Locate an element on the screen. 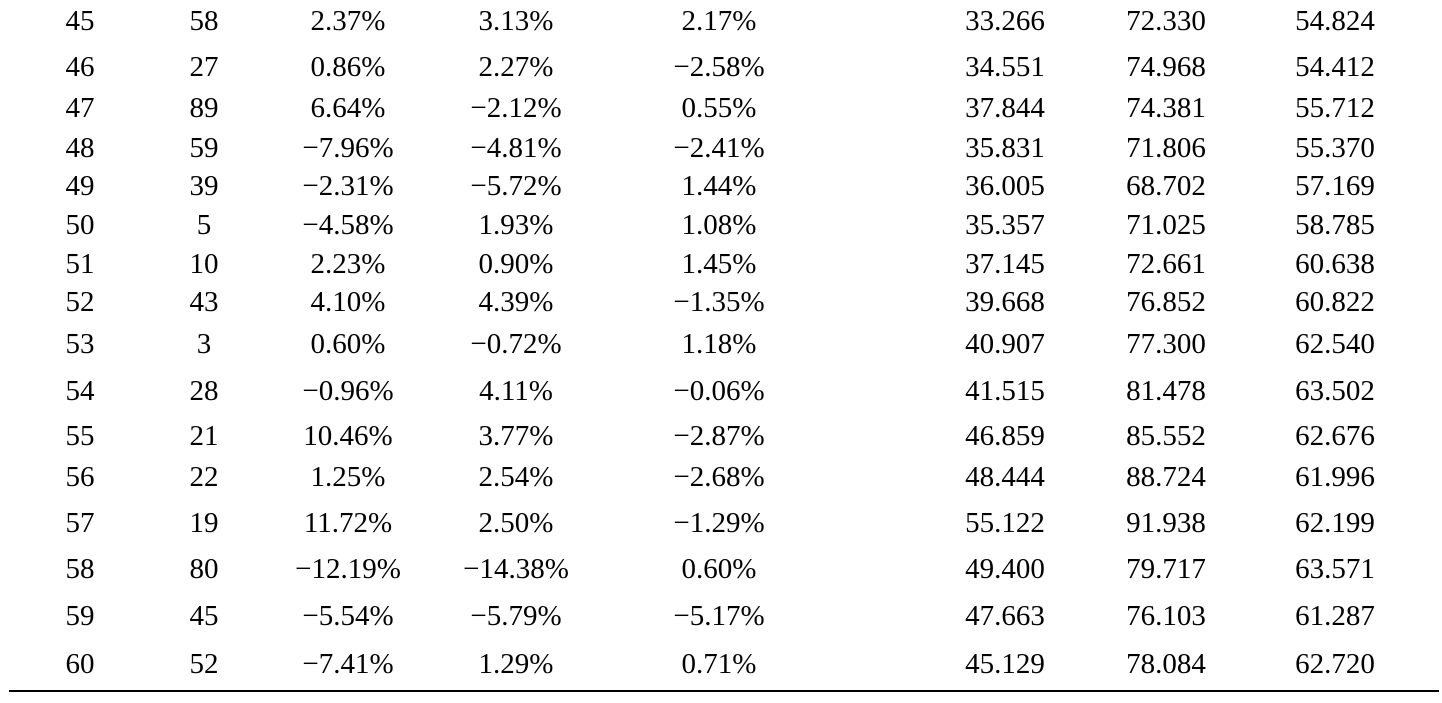 The height and width of the screenshot is (703, 1442). table-cell: −7.41% is located at coordinates (348, 664).